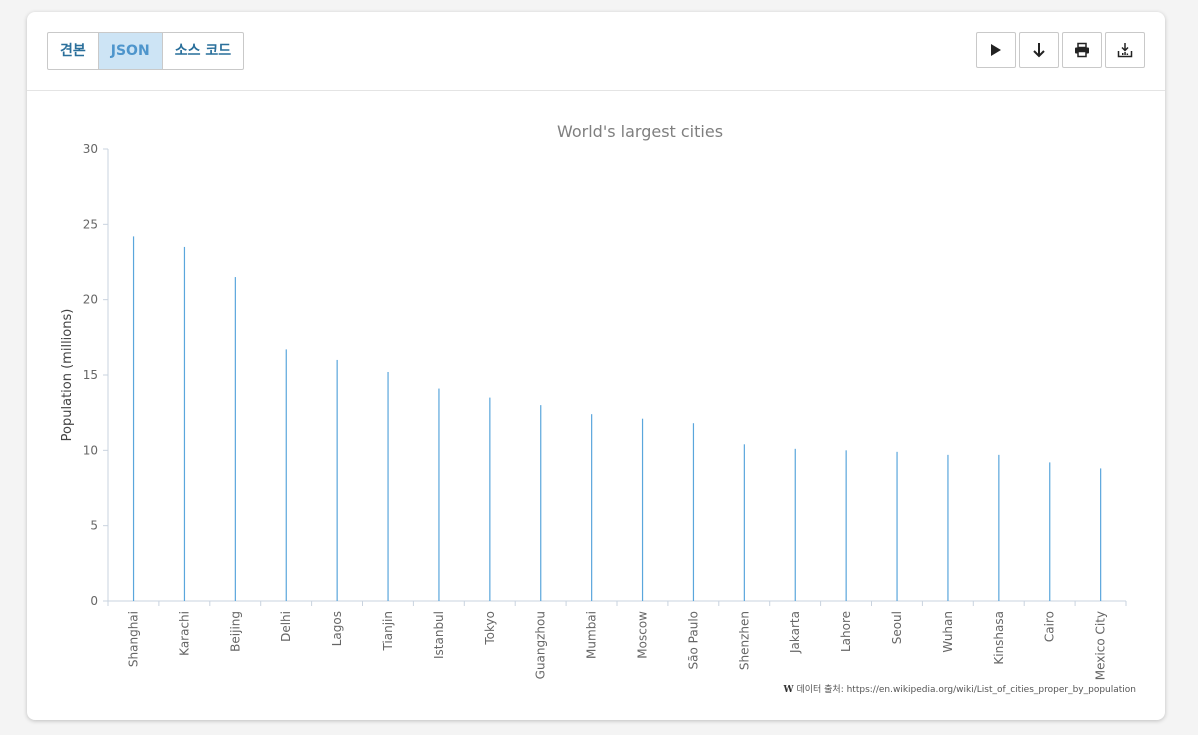 Image resolution: width=1198 pixels, height=735 pixels. Describe the element at coordinates (73, 51) in the screenshot. I see `tab-sample: 견본` at that location.